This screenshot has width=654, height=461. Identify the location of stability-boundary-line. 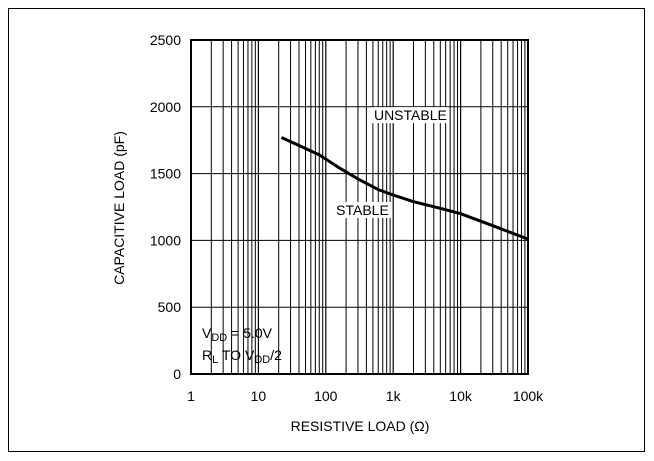
(404, 188).